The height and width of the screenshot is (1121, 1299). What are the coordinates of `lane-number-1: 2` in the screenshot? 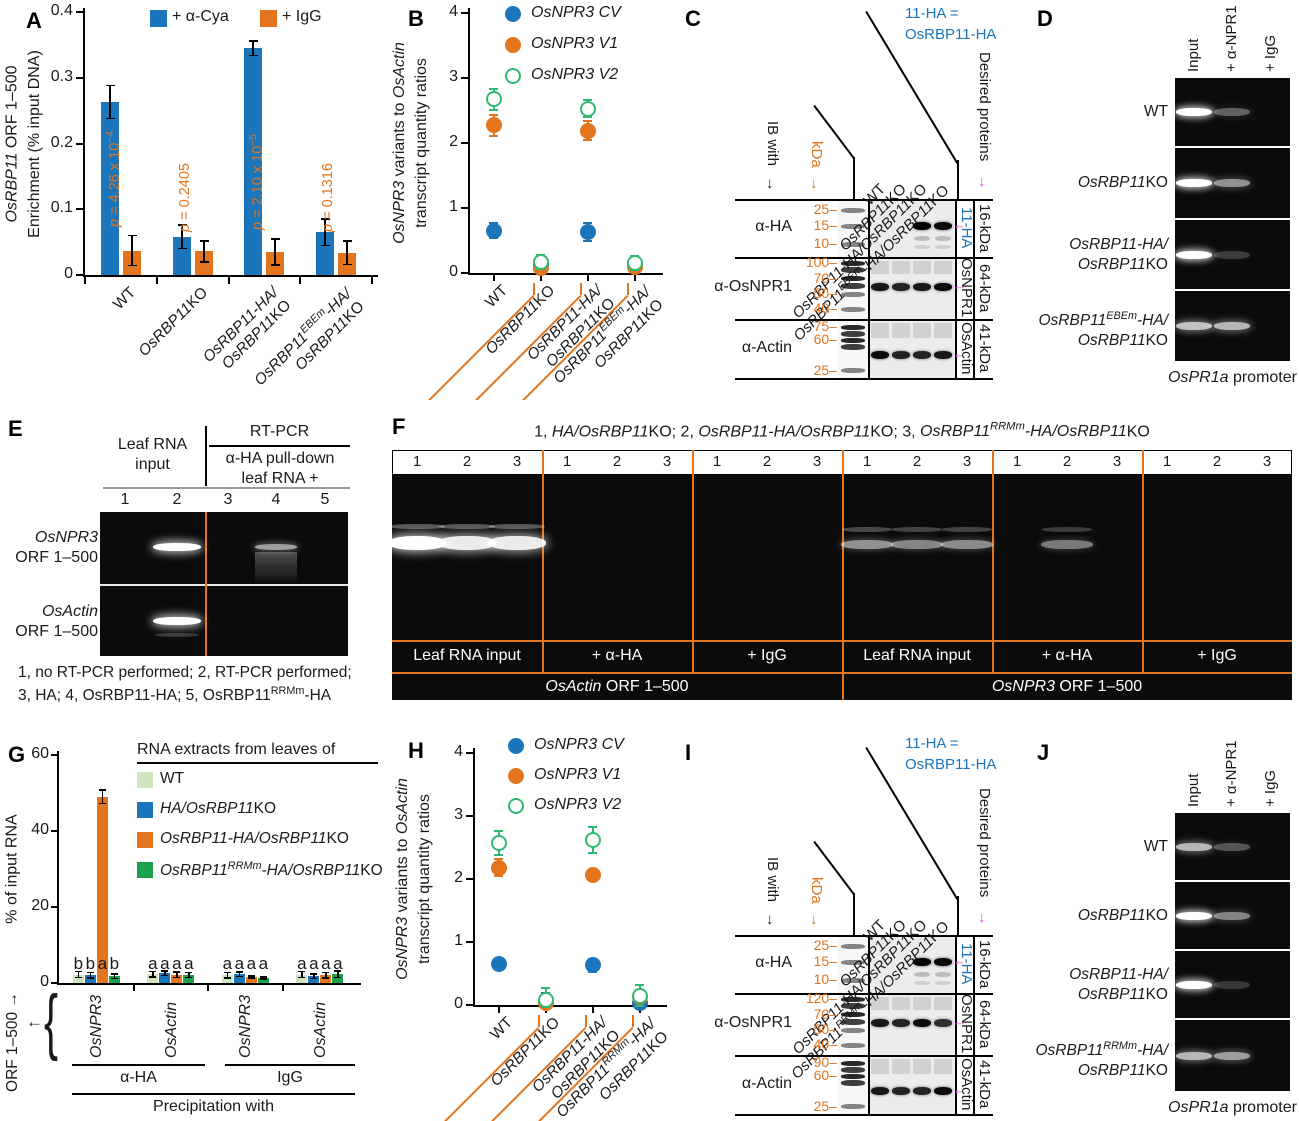 It's located at (177, 499).